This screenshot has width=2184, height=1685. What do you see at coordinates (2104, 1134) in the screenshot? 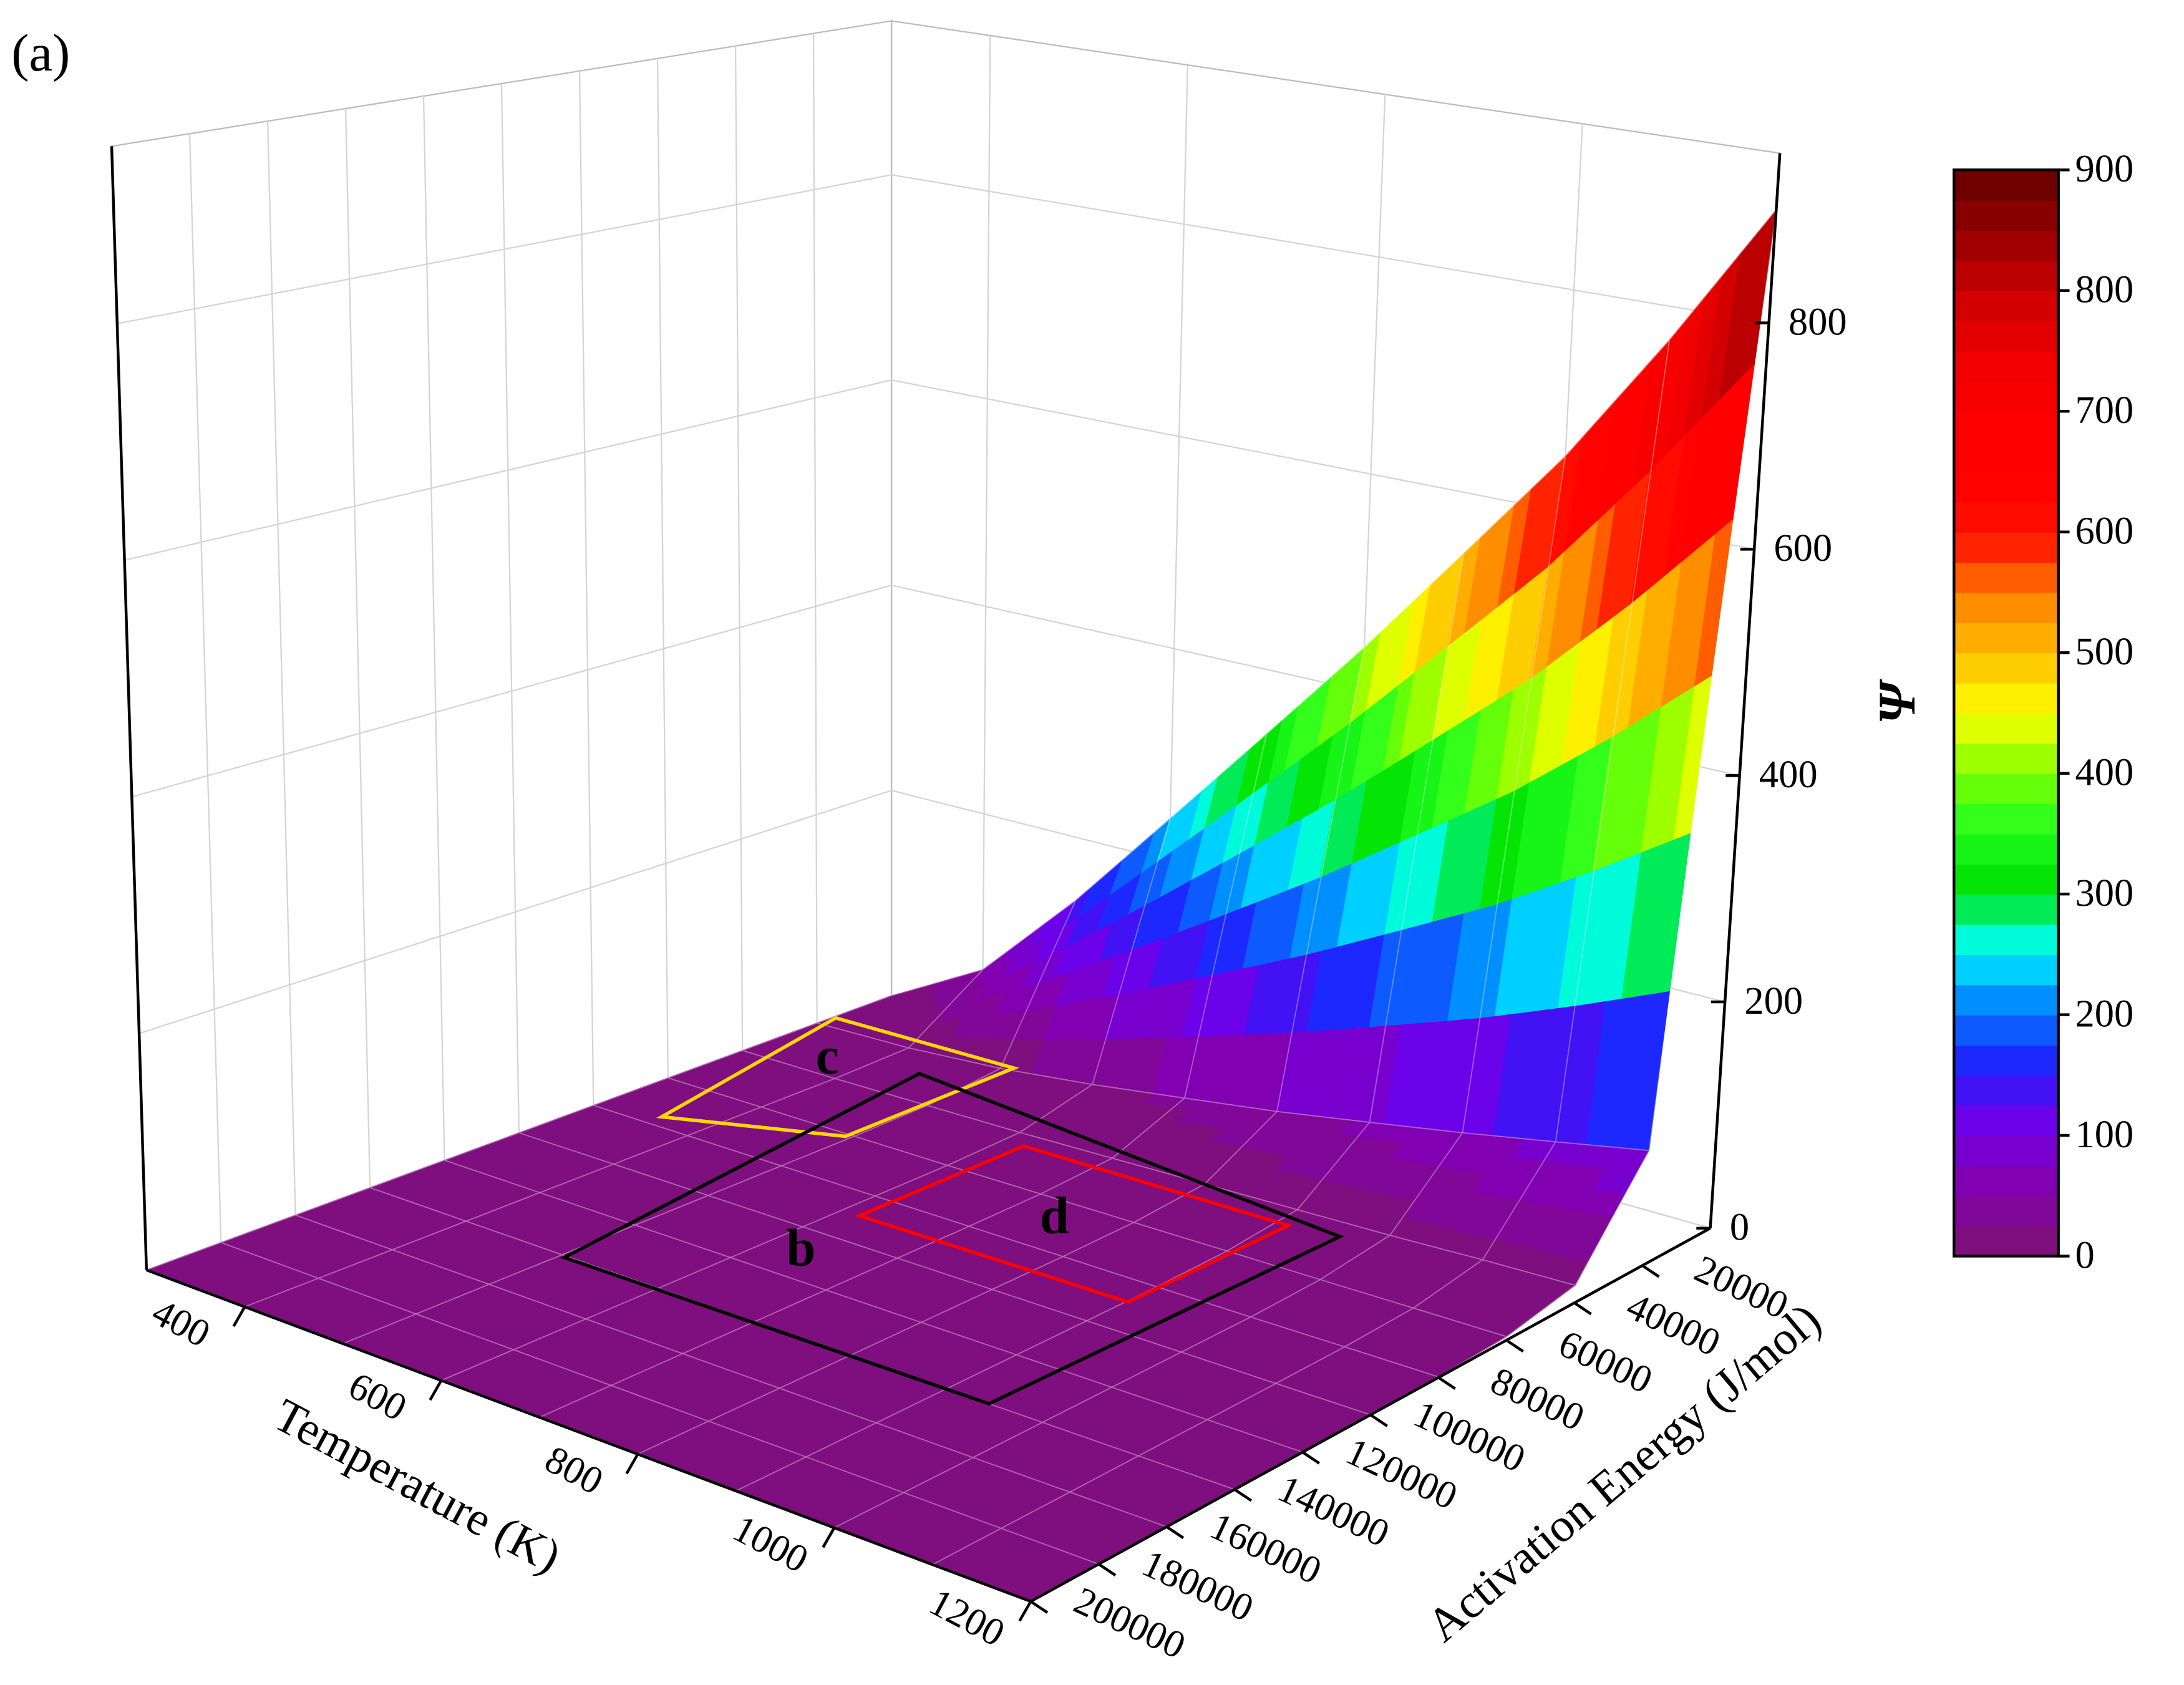
I see `colorbar-tick-label: 100` at bounding box center [2104, 1134].